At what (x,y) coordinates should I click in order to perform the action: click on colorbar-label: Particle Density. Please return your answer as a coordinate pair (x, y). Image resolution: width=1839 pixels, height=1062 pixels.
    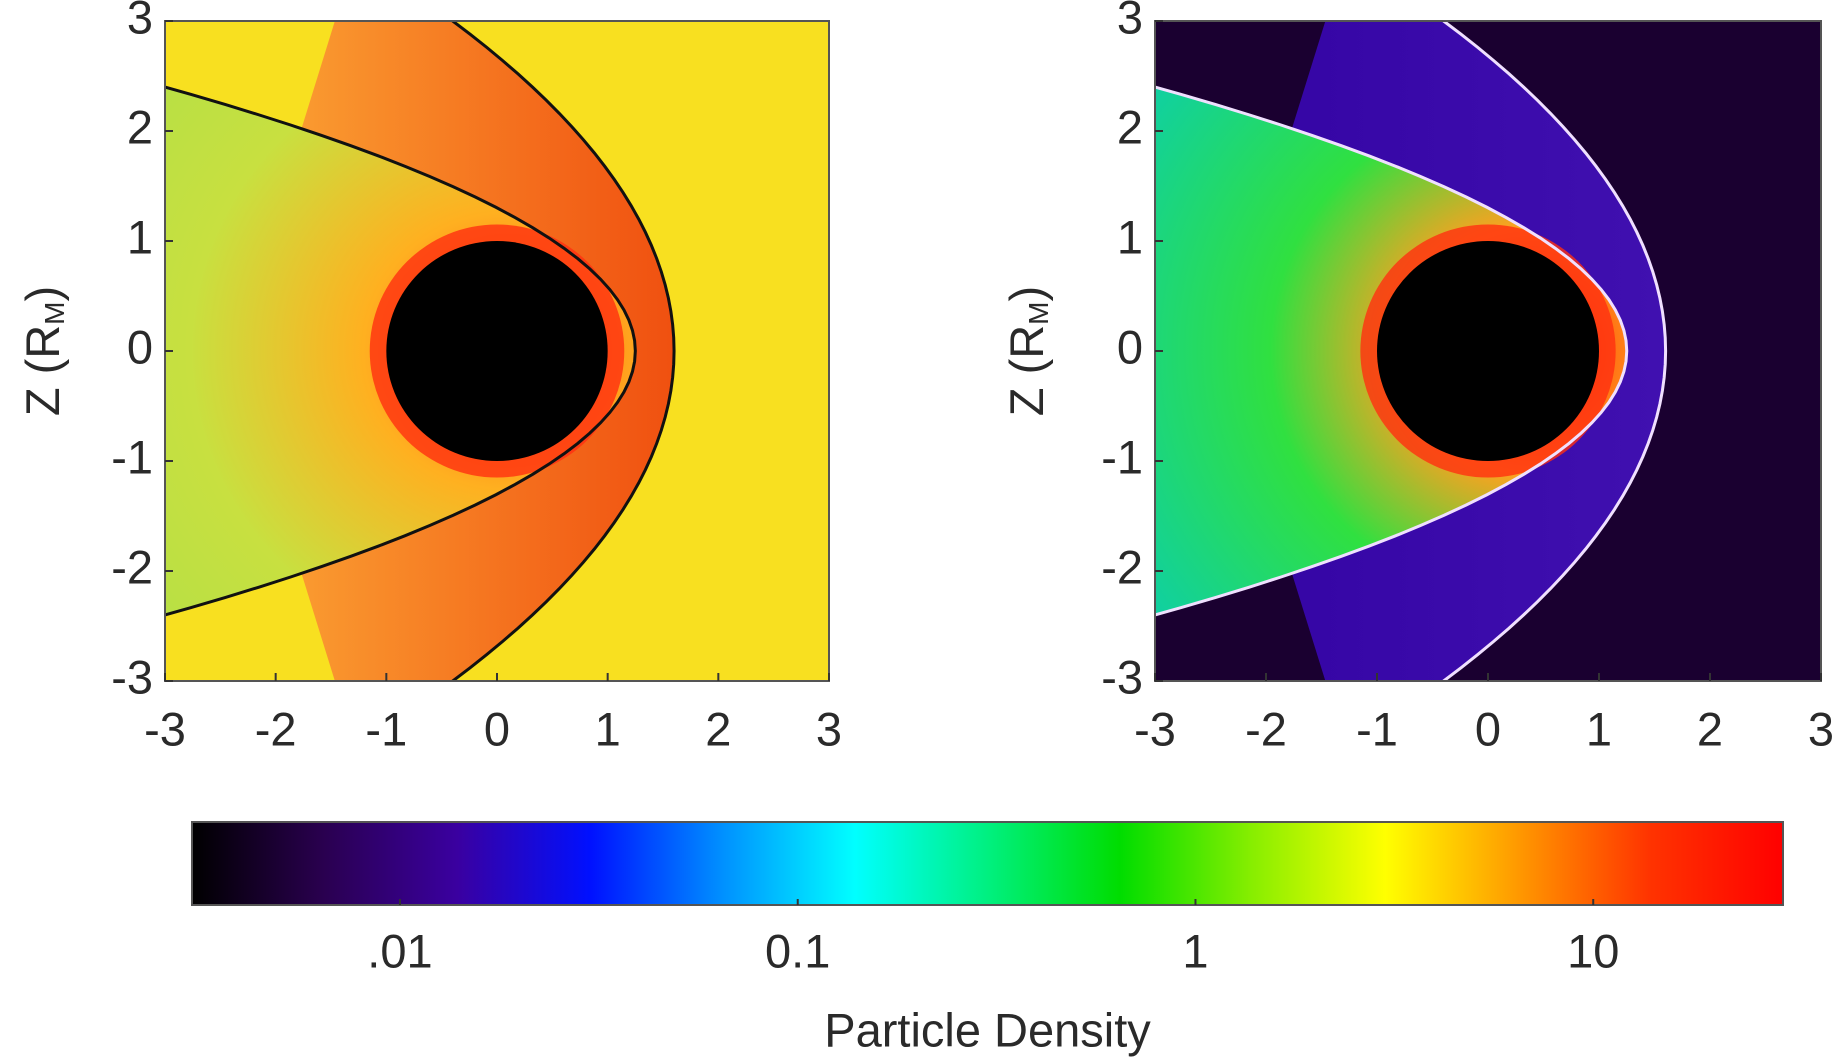
    Looking at the image, I should click on (987, 1029).